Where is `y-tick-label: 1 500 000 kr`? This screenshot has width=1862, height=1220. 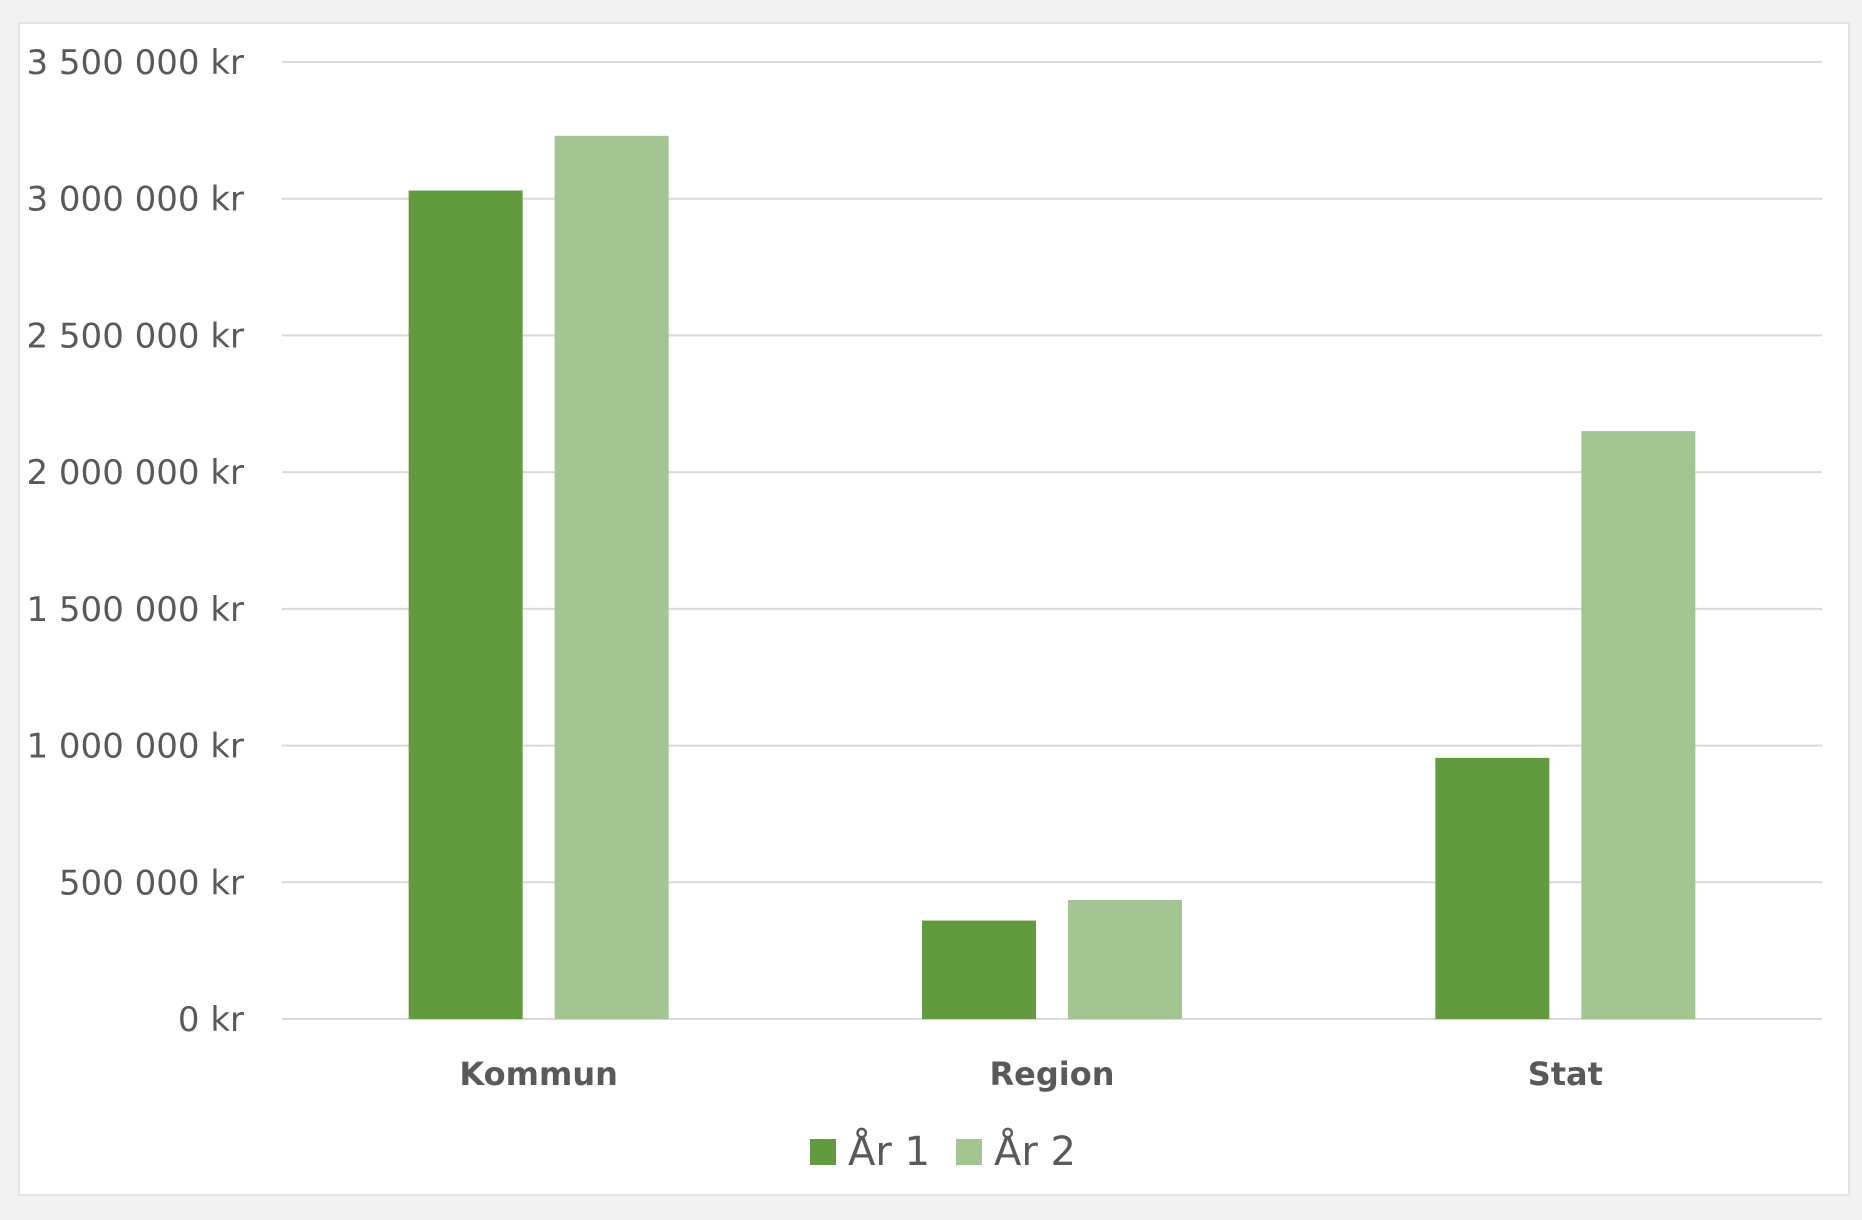 y-tick-label: 1 500 000 kr is located at coordinates (135, 610).